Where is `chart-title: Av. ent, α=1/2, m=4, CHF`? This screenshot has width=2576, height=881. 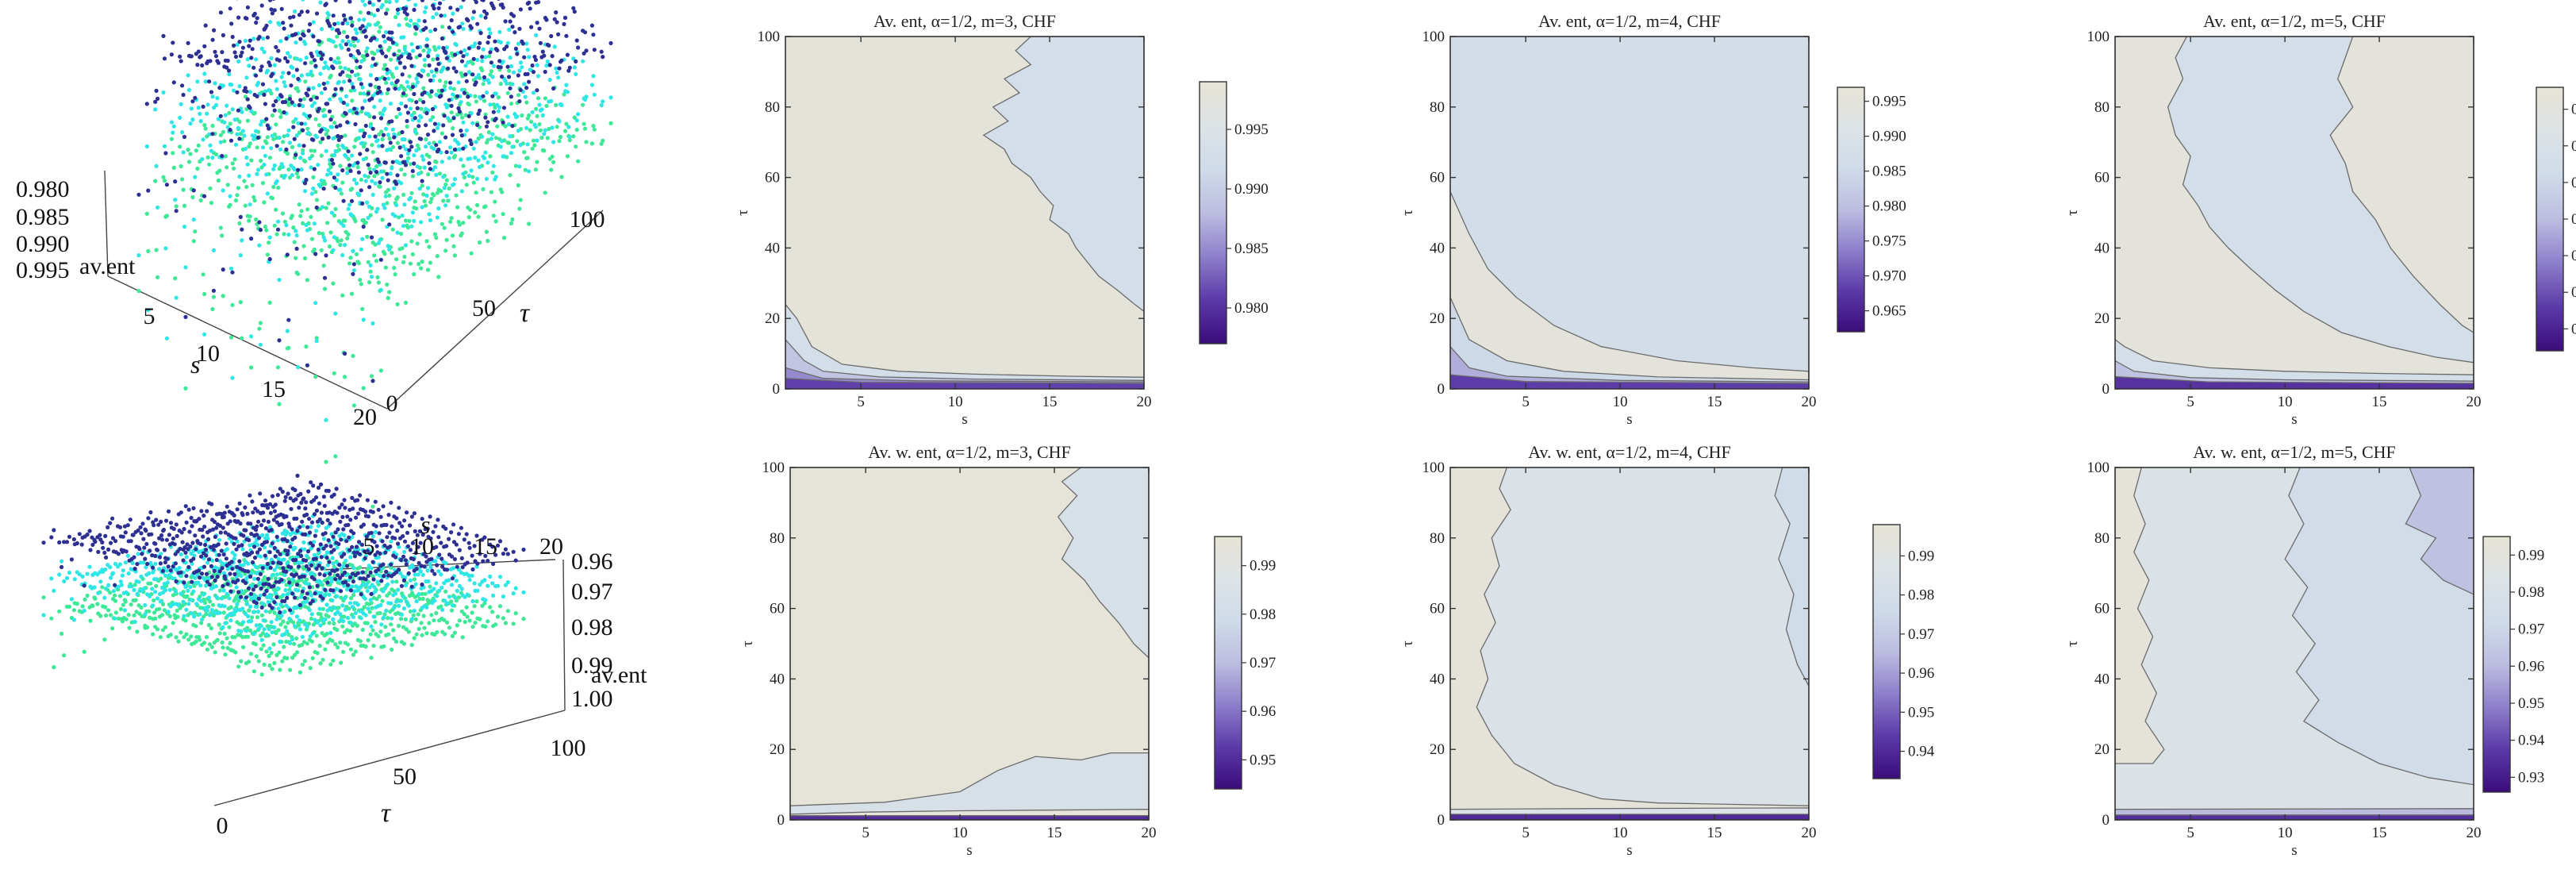 chart-title: Av. ent, α=1/2, m=4, CHF is located at coordinates (1629, 21).